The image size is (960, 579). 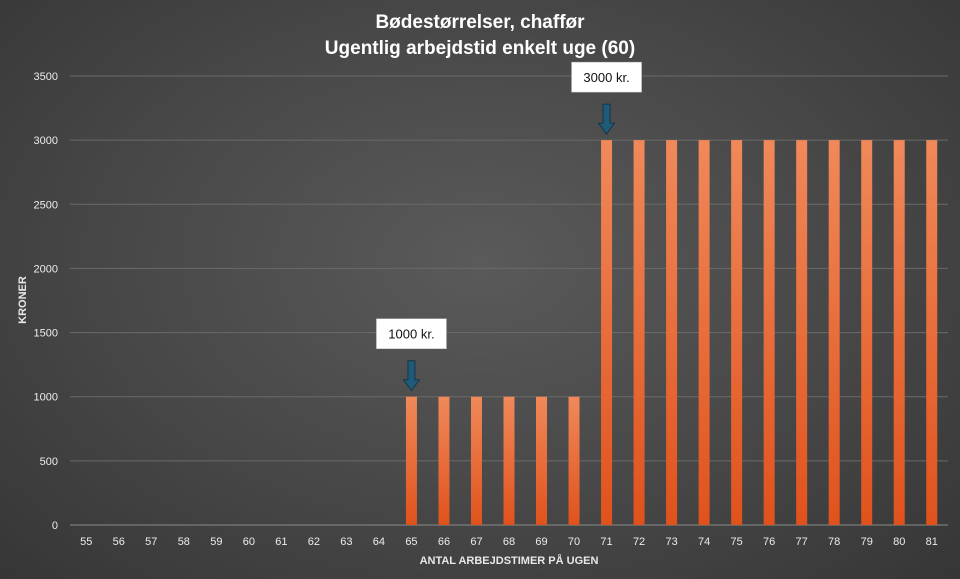 What do you see at coordinates (49, 462) in the screenshot?
I see `y-tick-label: 500` at bounding box center [49, 462].